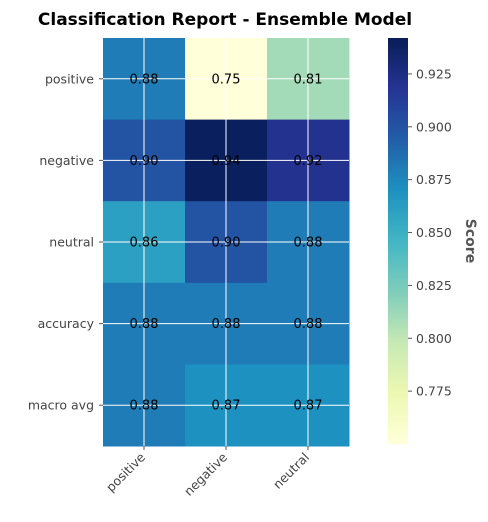  What do you see at coordinates (434, 285) in the screenshot?
I see `colorbar-tick-label: 0.825` at bounding box center [434, 285].